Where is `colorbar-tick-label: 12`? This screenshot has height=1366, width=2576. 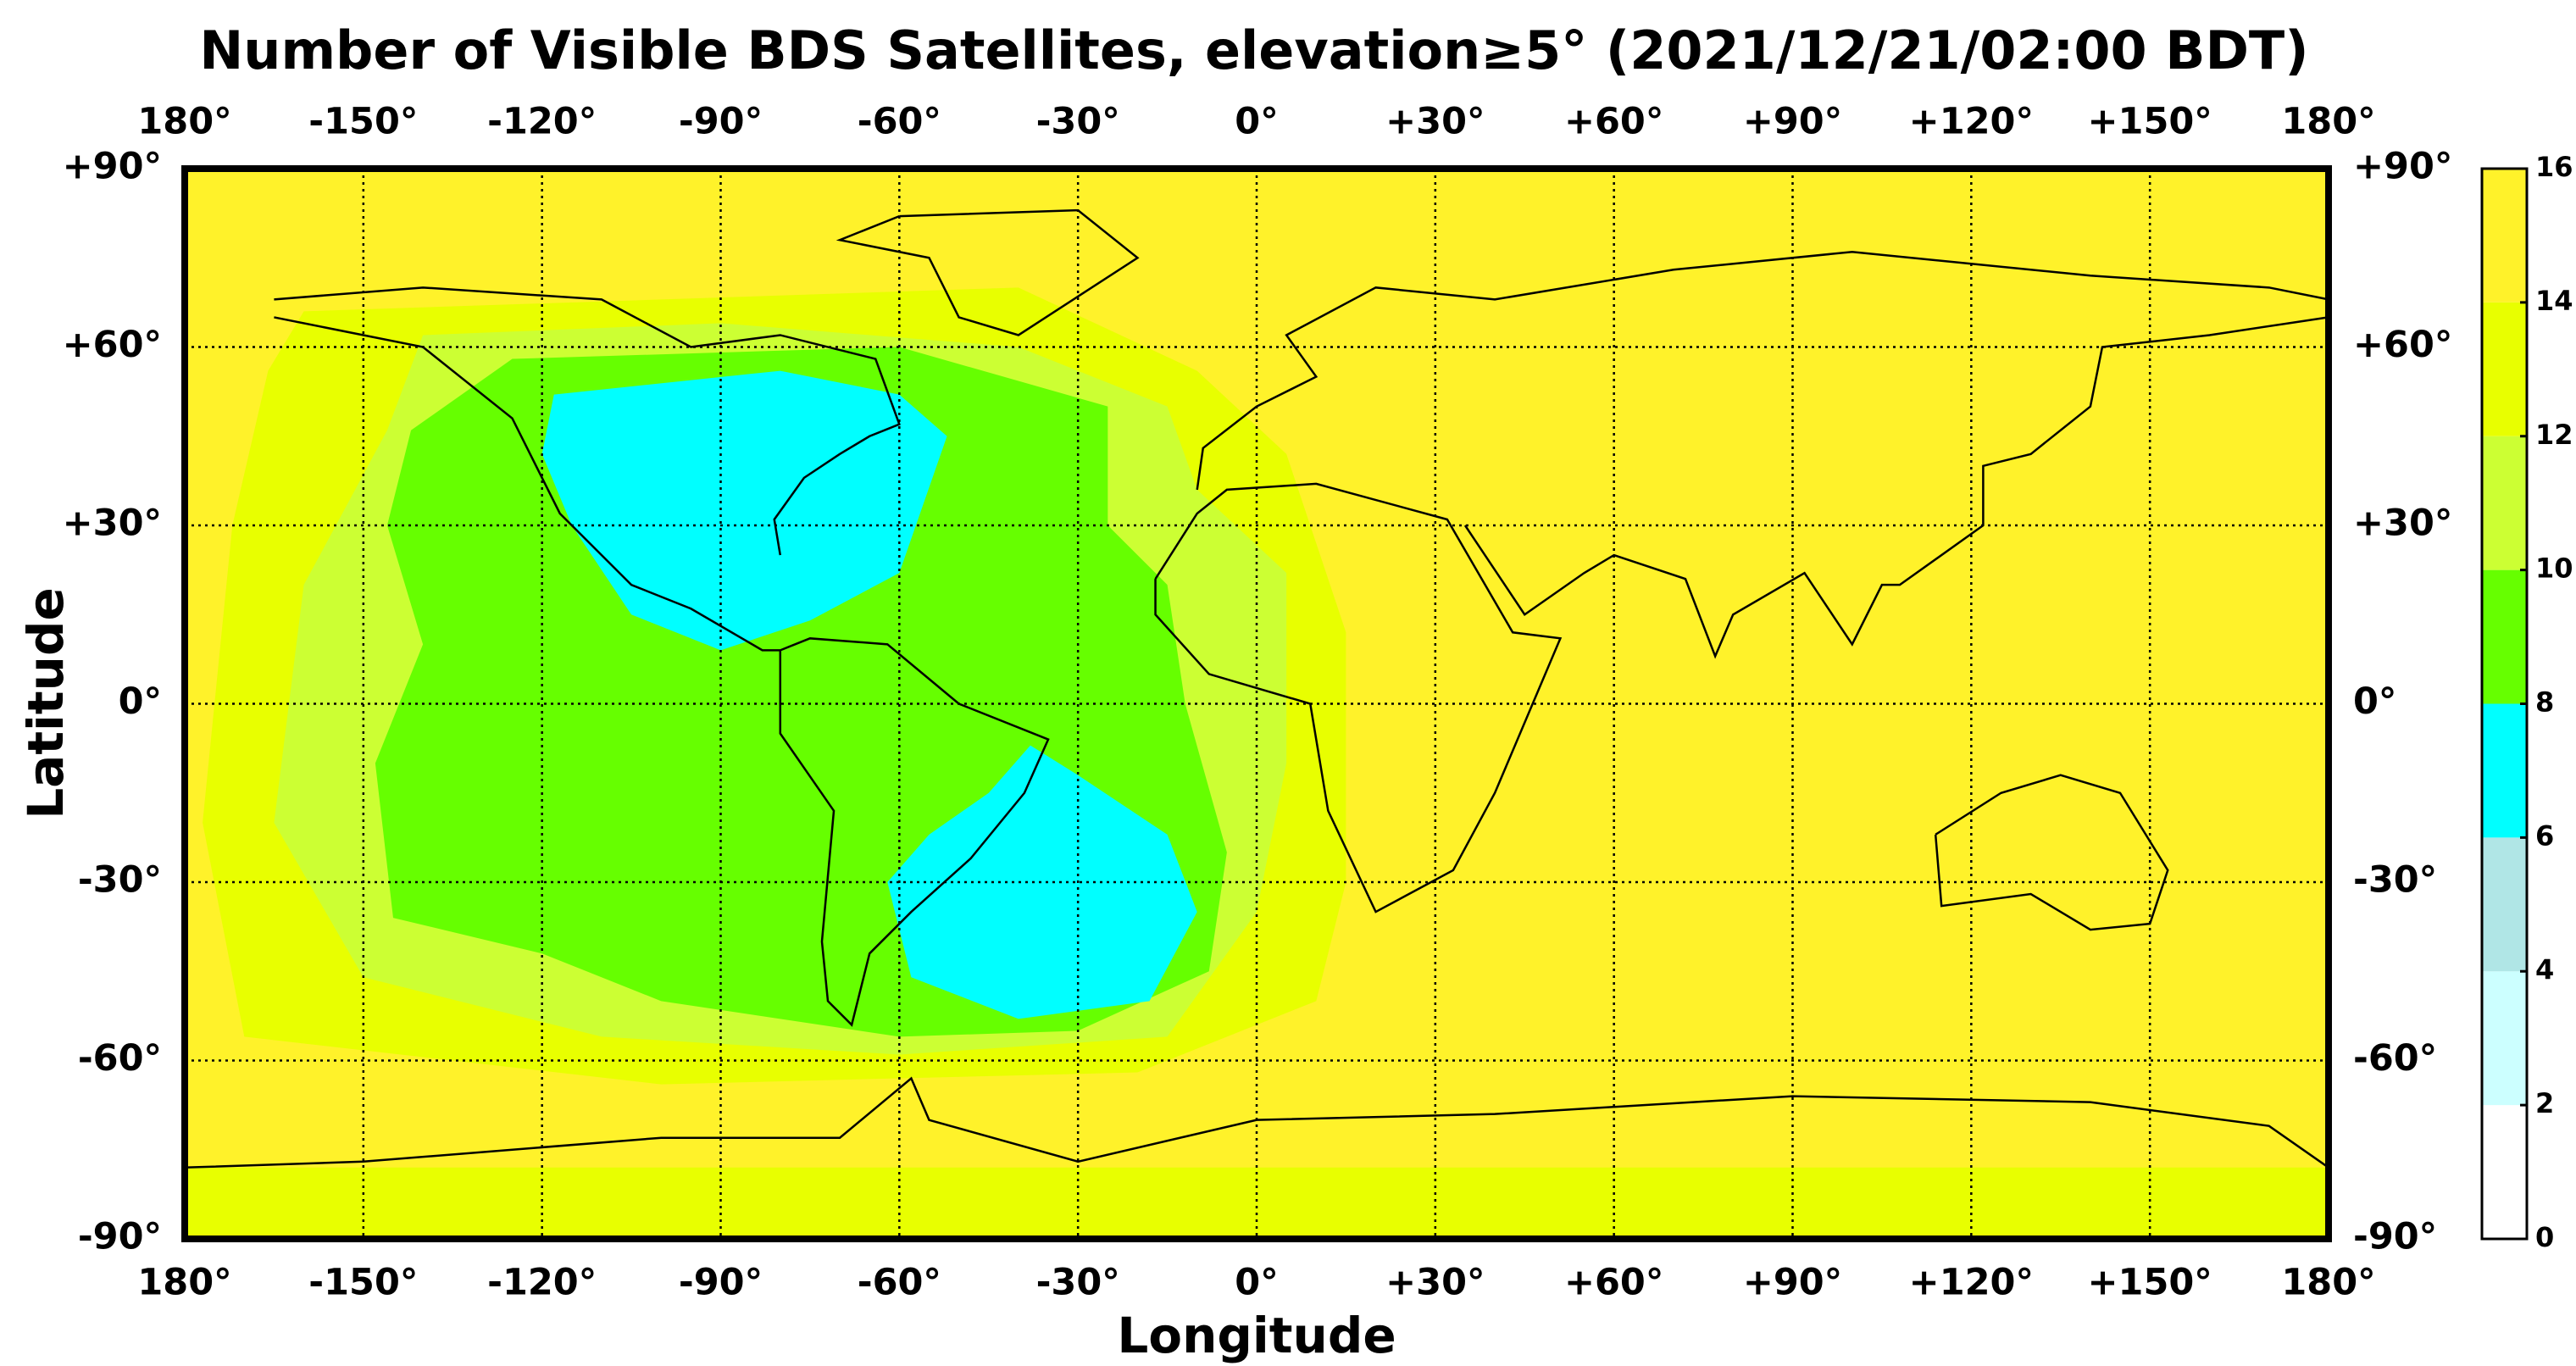
colorbar-tick-label: 12 is located at coordinates (2554, 435).